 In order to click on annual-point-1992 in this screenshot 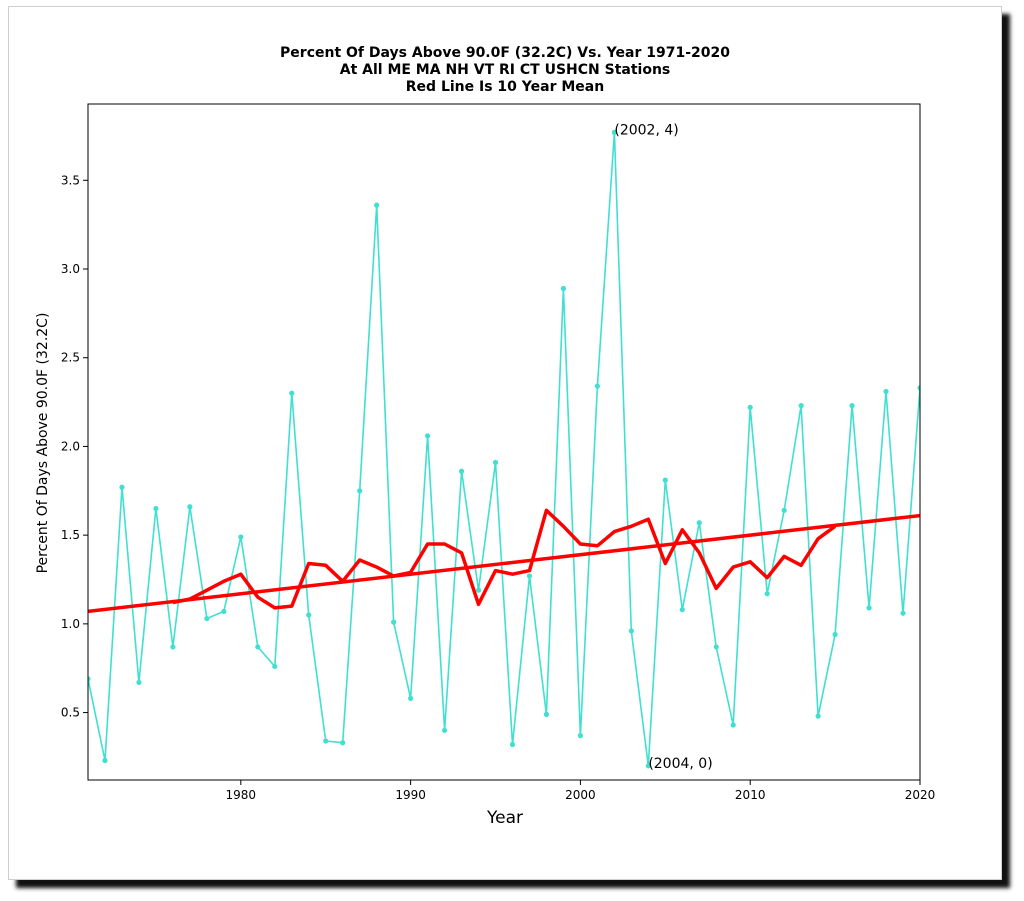, I will do `click(444, 730)`.